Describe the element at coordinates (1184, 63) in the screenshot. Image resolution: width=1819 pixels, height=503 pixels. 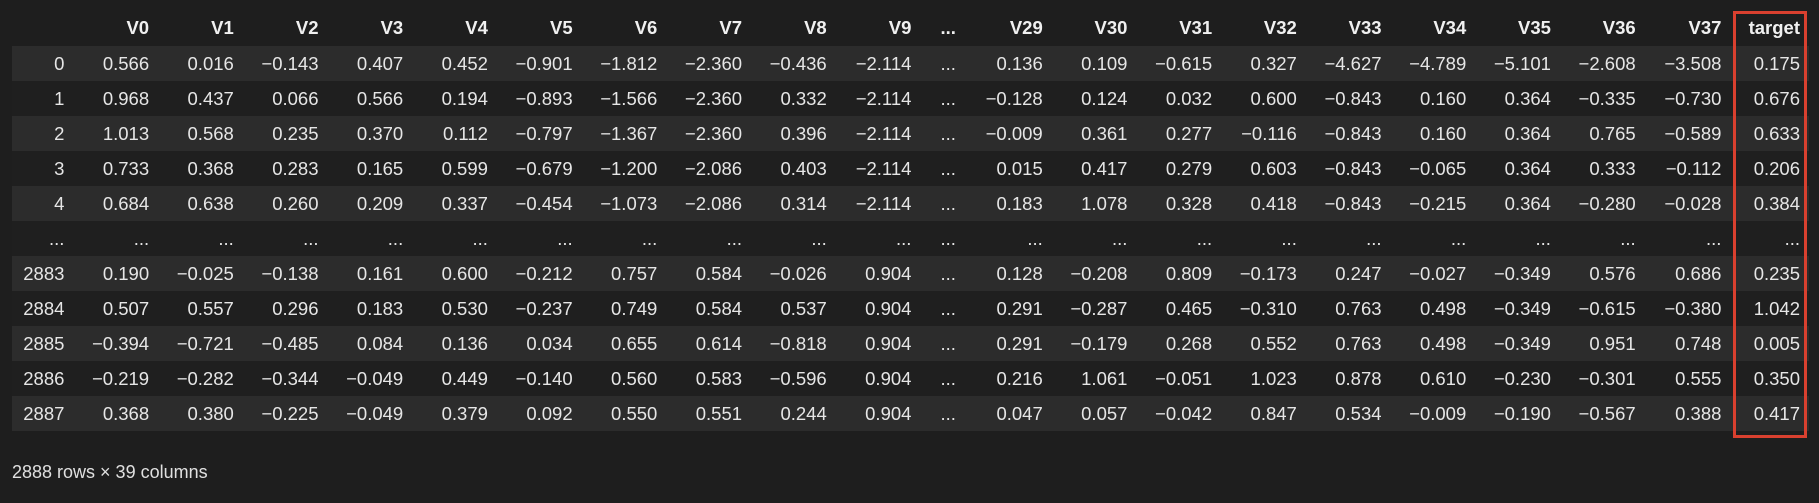
I see `table-cell: −0.615` at that location.